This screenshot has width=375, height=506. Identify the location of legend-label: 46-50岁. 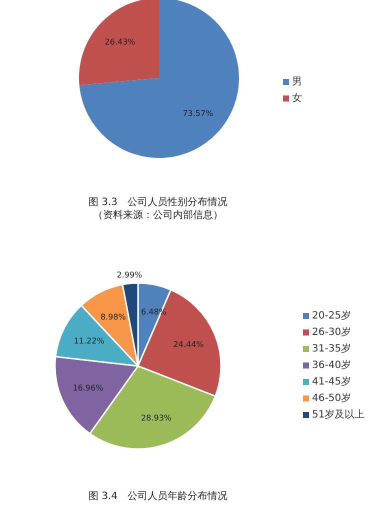
(332, 398).